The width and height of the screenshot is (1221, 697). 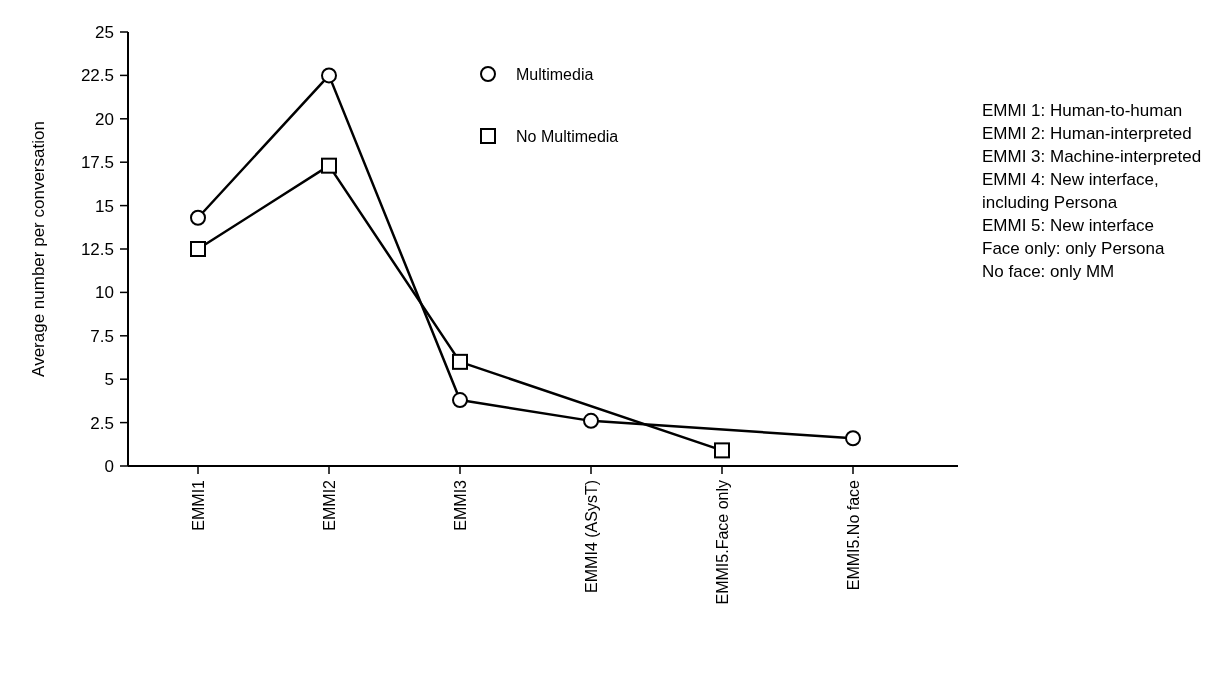 I want to click on text: including Persona, so click(x=1050, y=202).